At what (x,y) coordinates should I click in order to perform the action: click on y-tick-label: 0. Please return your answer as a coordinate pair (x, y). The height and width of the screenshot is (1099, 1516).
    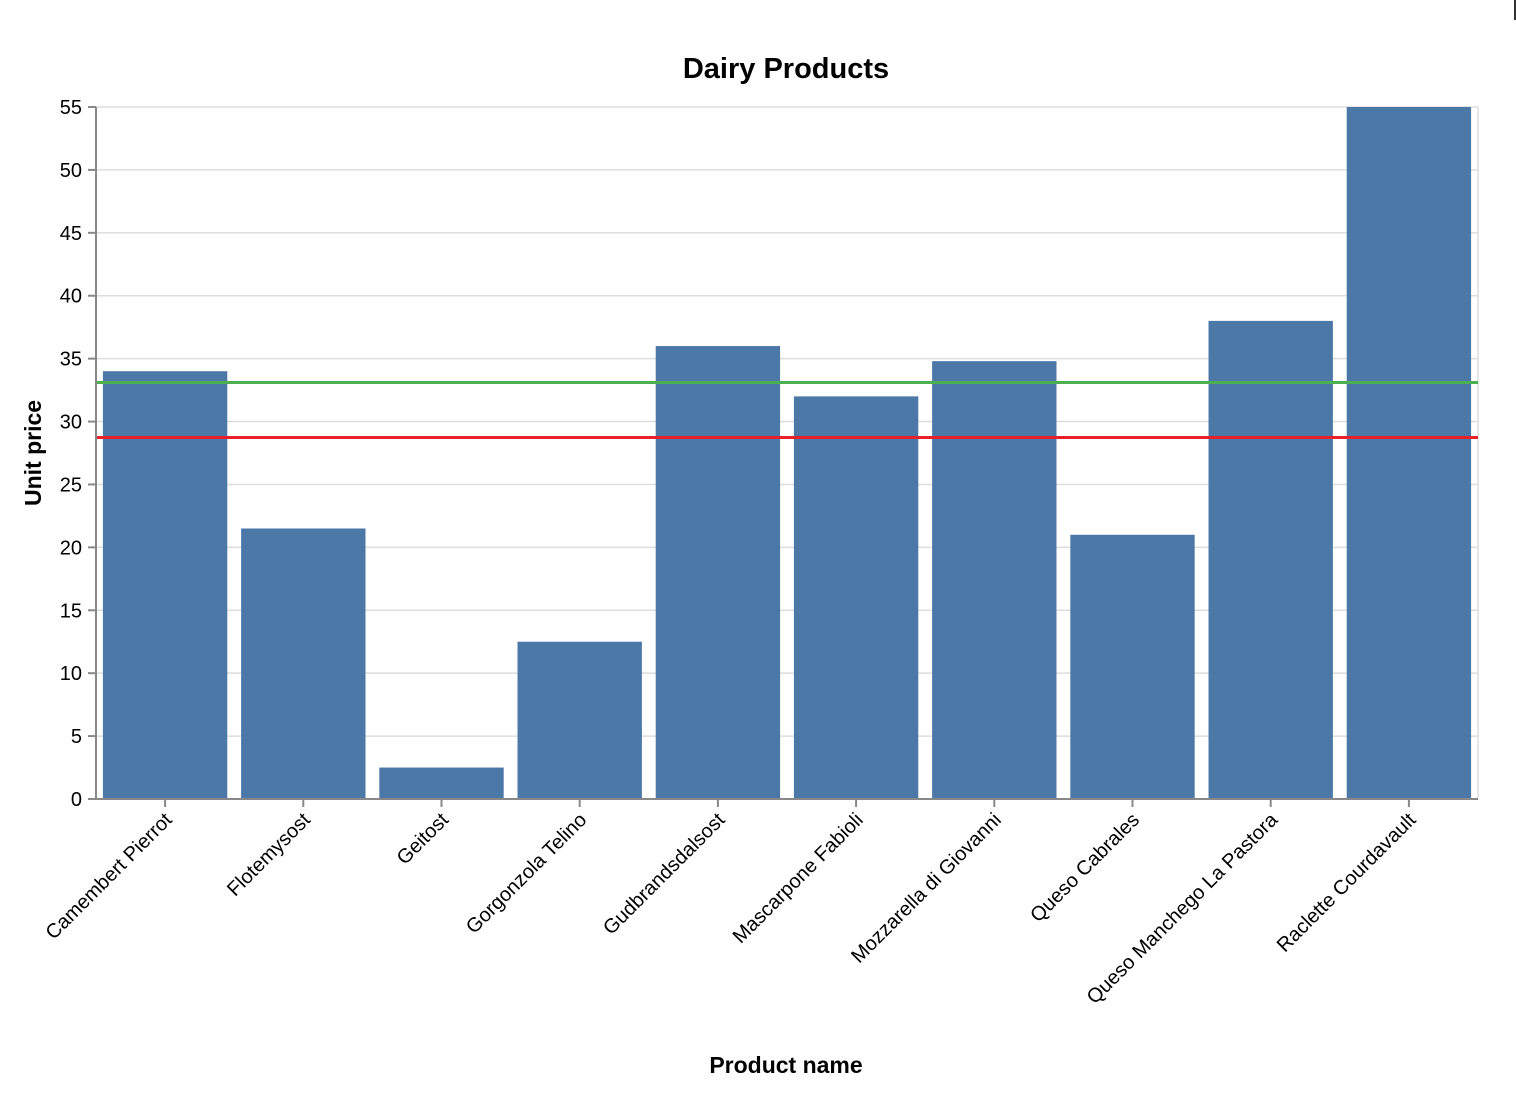
    Looking at the image, I should click on (76, 800).